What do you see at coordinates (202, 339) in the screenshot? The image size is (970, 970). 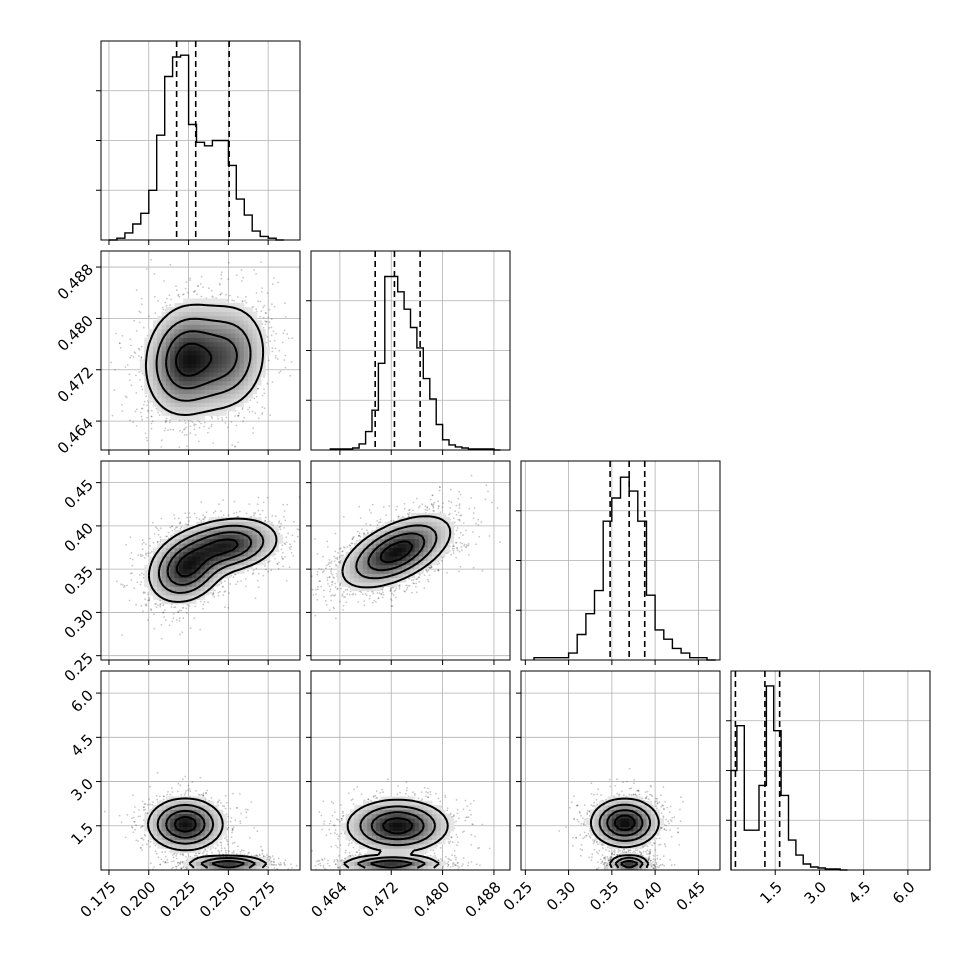 I see `pair-content` at bounding box center [202, 339].